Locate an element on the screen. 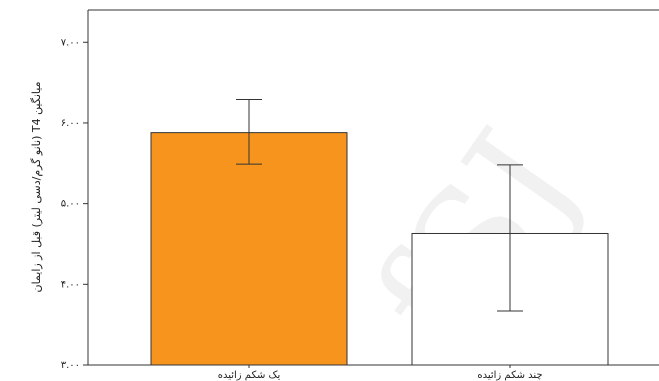 The width and height of the screenshot is (659, 381). x-tick-label: چند شکم زائیده is located at coordinates (509, 375).